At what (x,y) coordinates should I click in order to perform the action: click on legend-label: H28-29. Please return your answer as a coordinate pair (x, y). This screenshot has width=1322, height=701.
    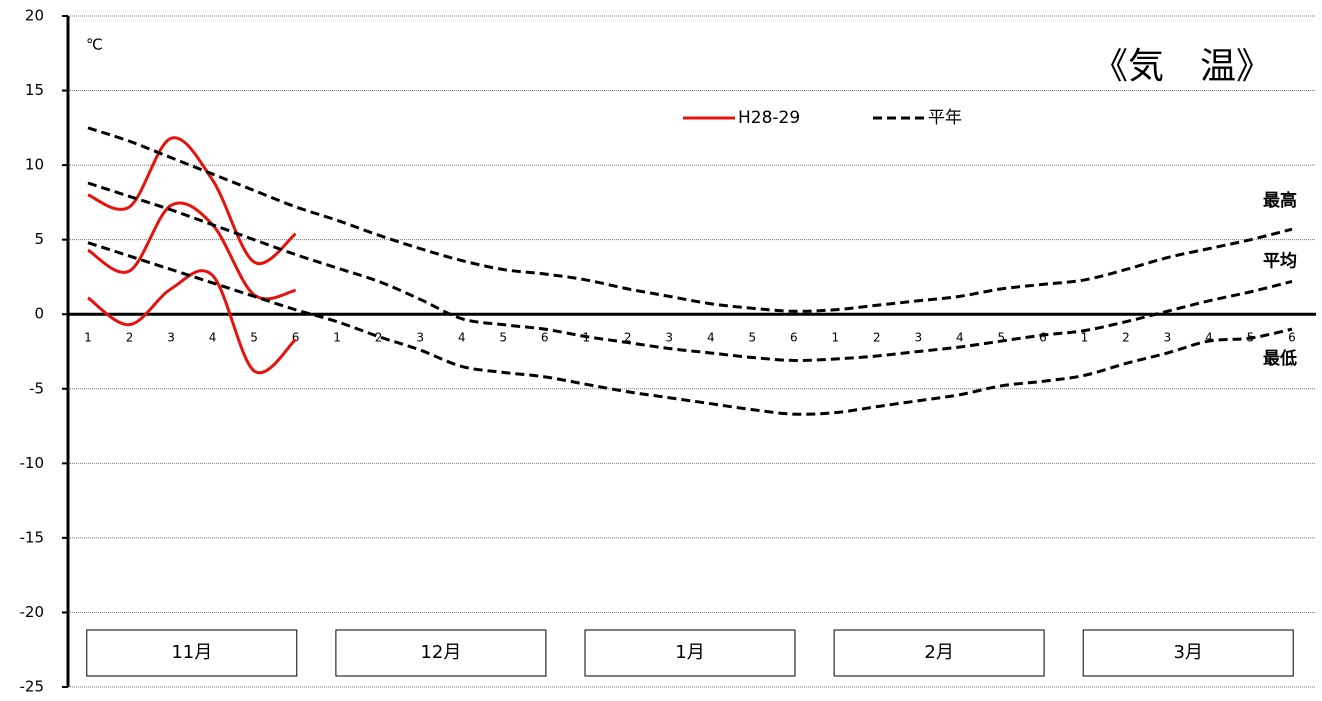
    Looking at the image, I should click on (769, 118).